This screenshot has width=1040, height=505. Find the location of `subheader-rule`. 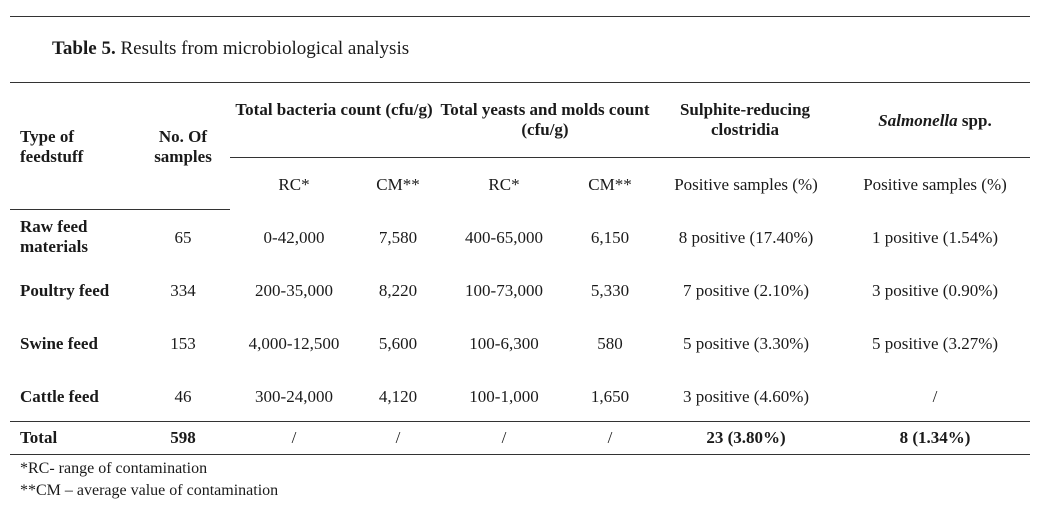

subheader-rule is located at coordinates (630, 157).